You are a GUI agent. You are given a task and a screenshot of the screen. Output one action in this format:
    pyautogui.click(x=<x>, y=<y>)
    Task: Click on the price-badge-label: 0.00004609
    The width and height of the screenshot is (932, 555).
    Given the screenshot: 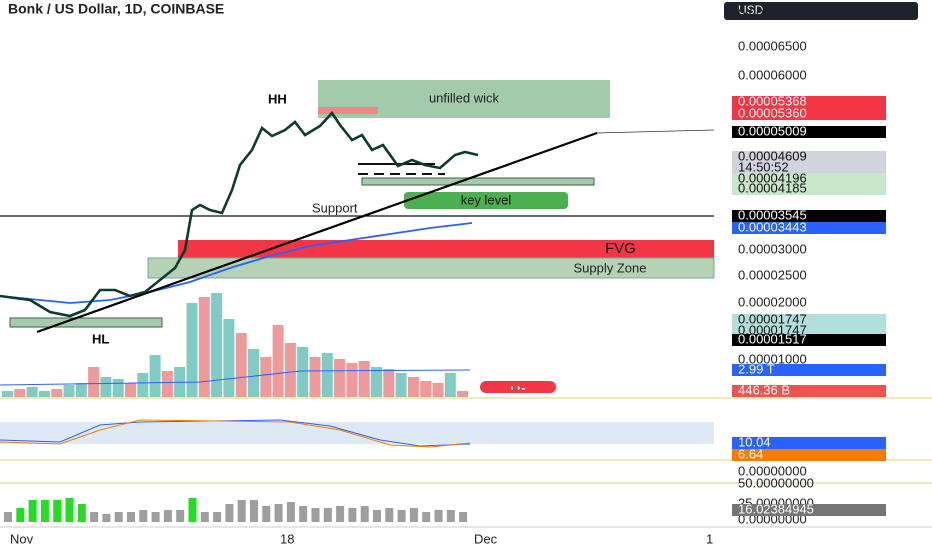 What is the action you would take?
    pyautogui.click(x=772, y=155)
    